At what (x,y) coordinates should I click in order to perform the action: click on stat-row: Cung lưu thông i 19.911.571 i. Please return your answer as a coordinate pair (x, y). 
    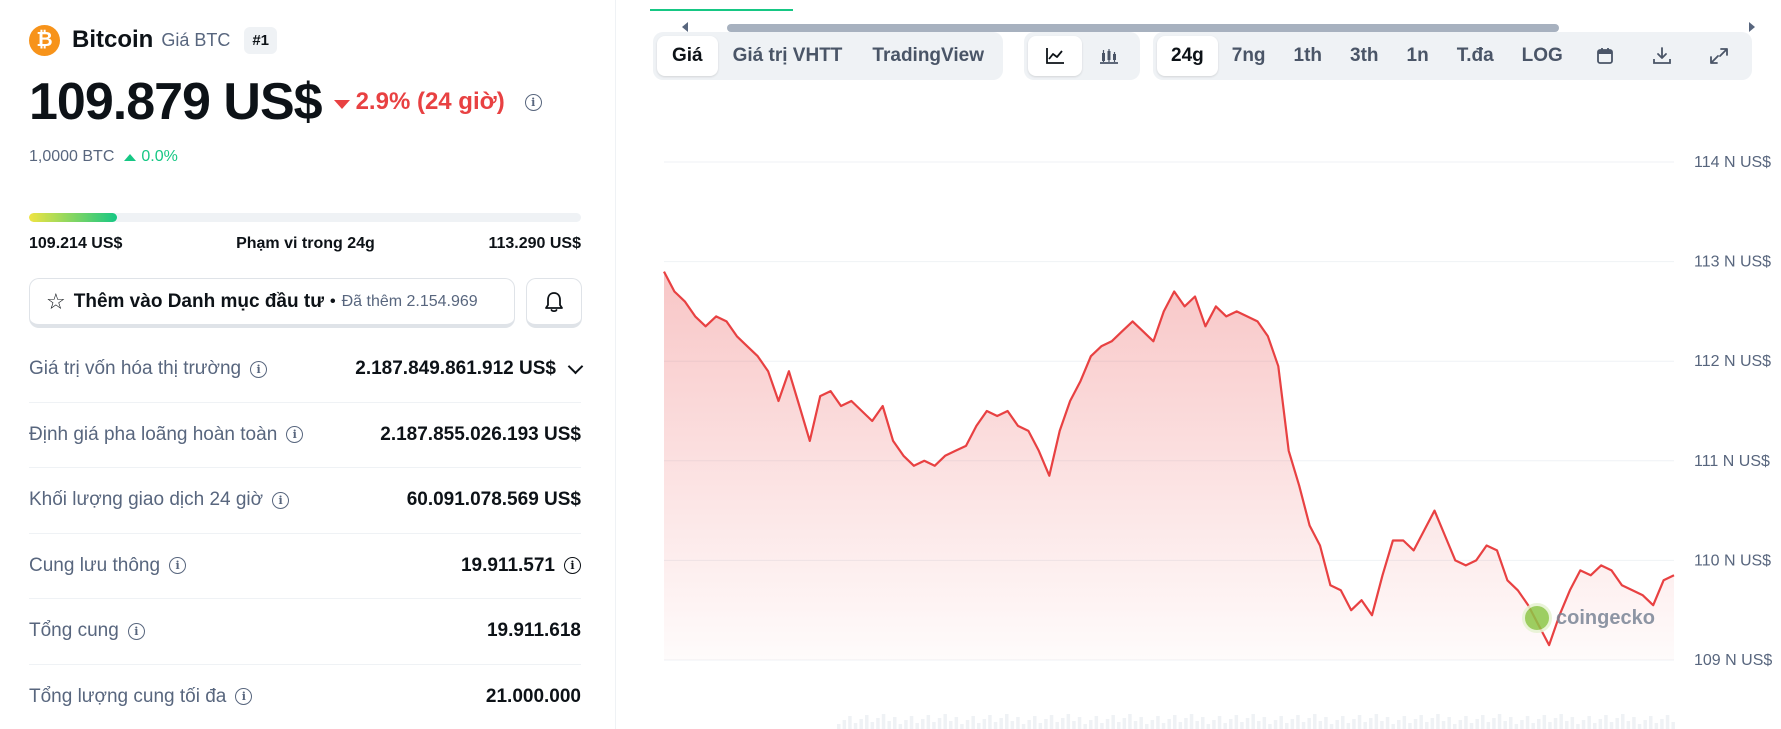
    Looking at the image, I should click on (305, 566).